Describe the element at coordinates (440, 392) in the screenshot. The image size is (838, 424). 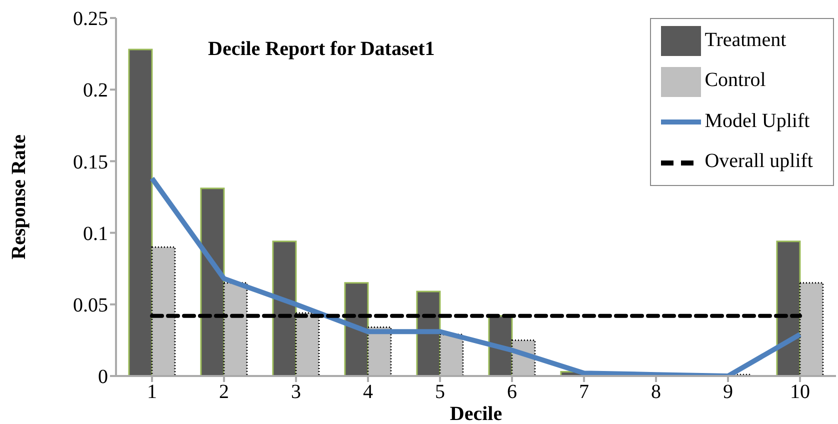
I see `x-tick-label: 5` at that location.